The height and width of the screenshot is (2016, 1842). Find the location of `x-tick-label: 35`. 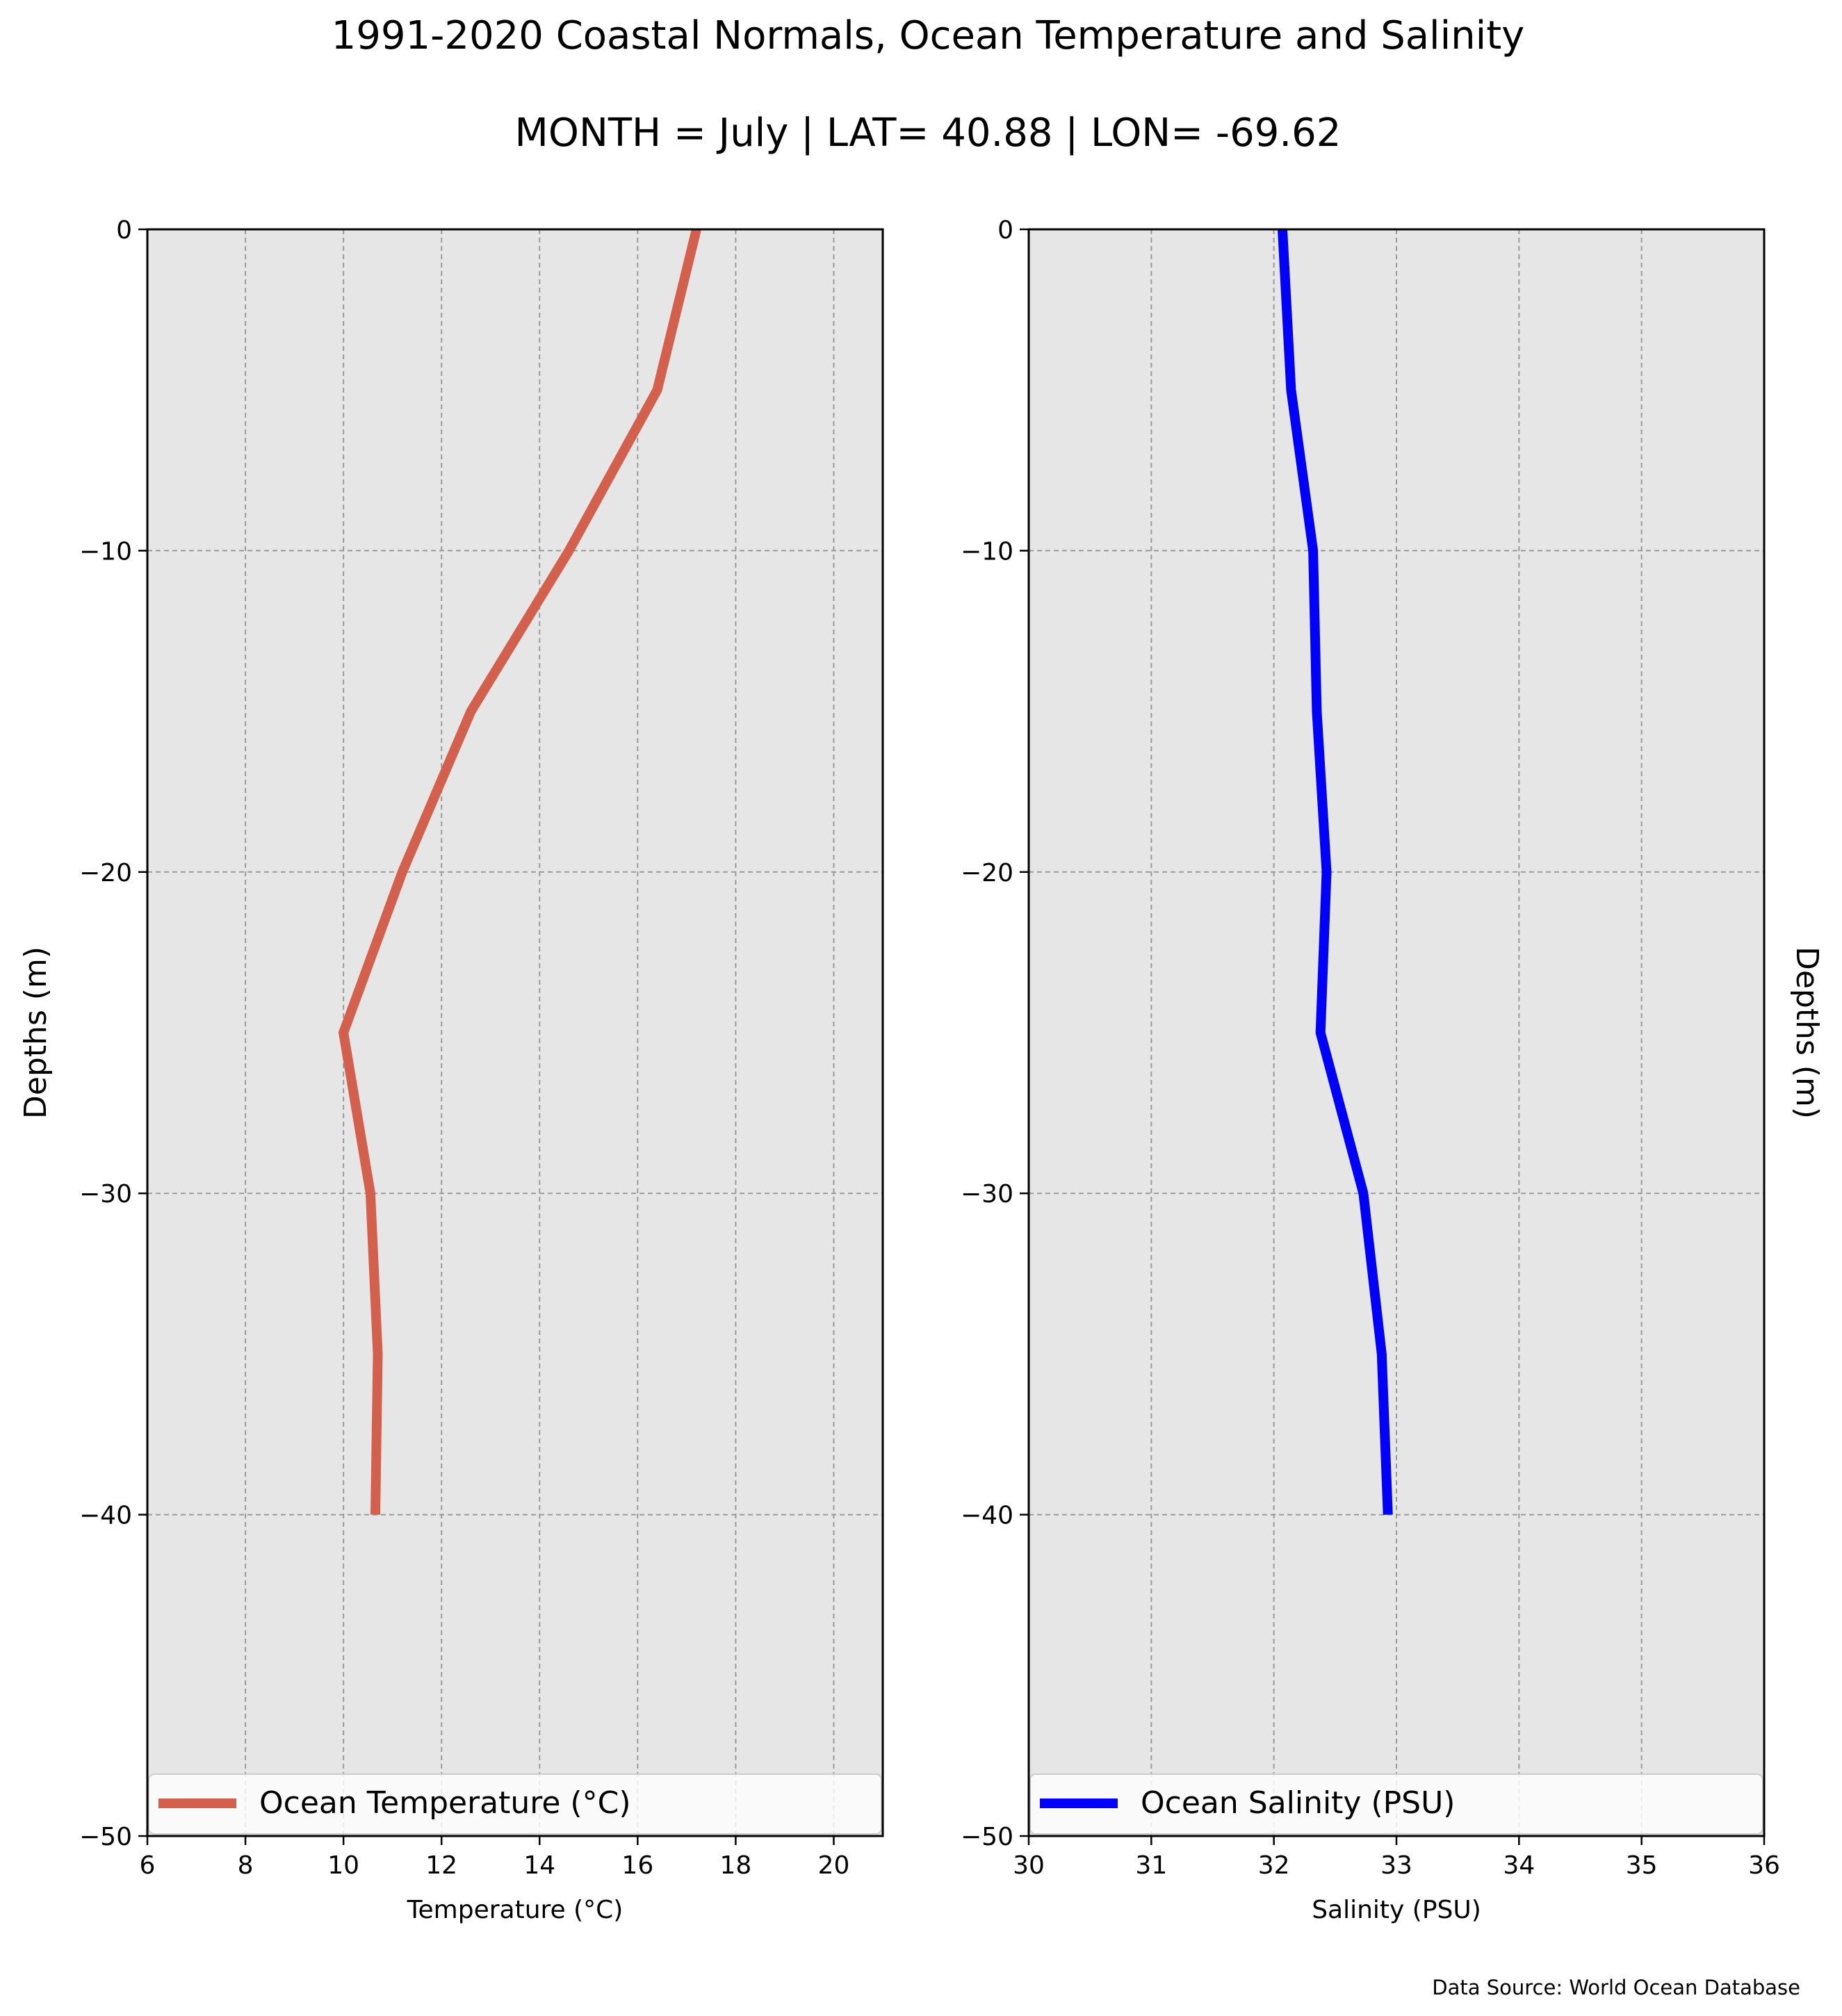

x-tick-label: 35 is located at coordinates (1642, 1866).